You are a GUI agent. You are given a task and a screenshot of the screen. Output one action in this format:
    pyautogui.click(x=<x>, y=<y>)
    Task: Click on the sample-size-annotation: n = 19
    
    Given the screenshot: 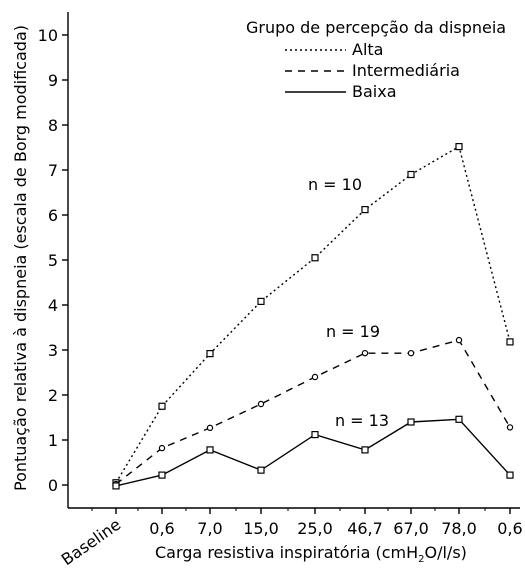 What is the action you would take?
    pyautogui.click(x=353, y=331)
    